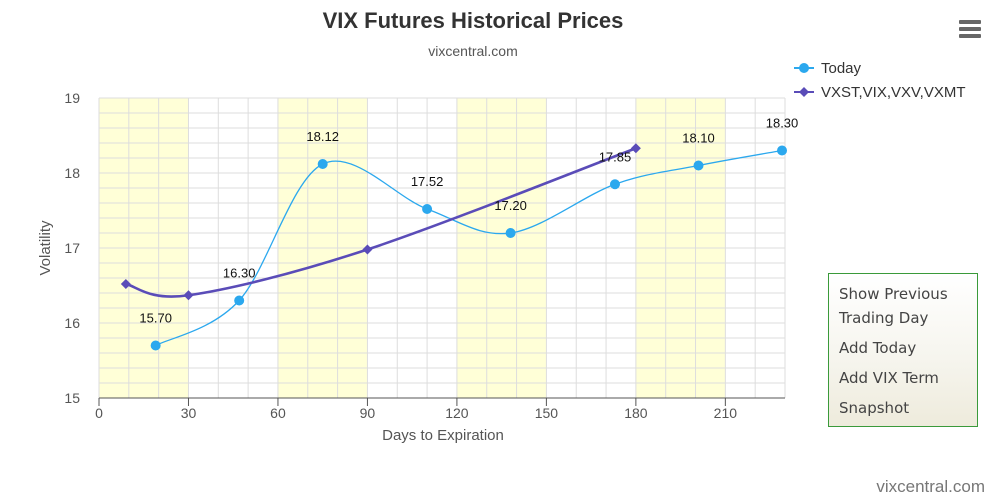 This screenshot has height=498, width=1000. What do you see at coordinates (884, 318) in the screenshot?
I see `menu-item-label-line2: Trading Day` at bounding box center [884, 318].